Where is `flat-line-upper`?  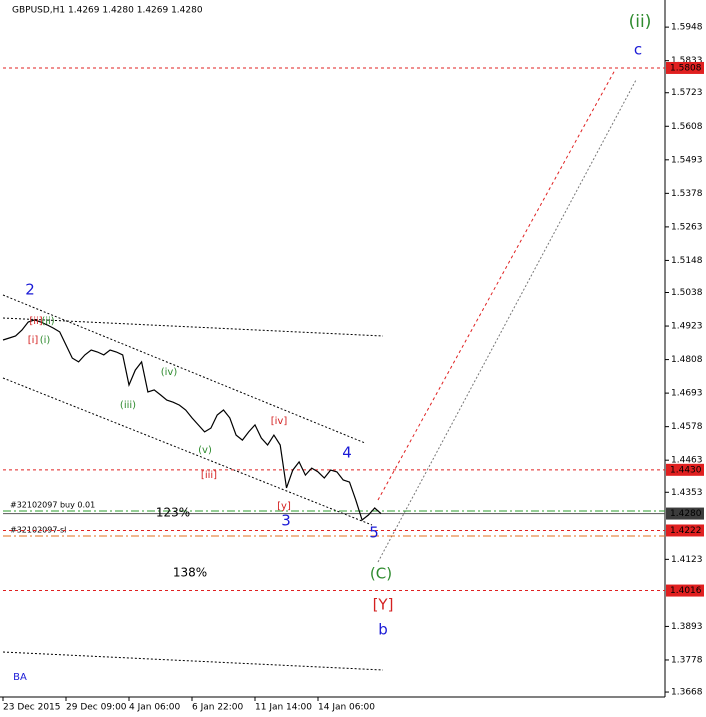 flat-line-upper is located at coordinates (193, 327).